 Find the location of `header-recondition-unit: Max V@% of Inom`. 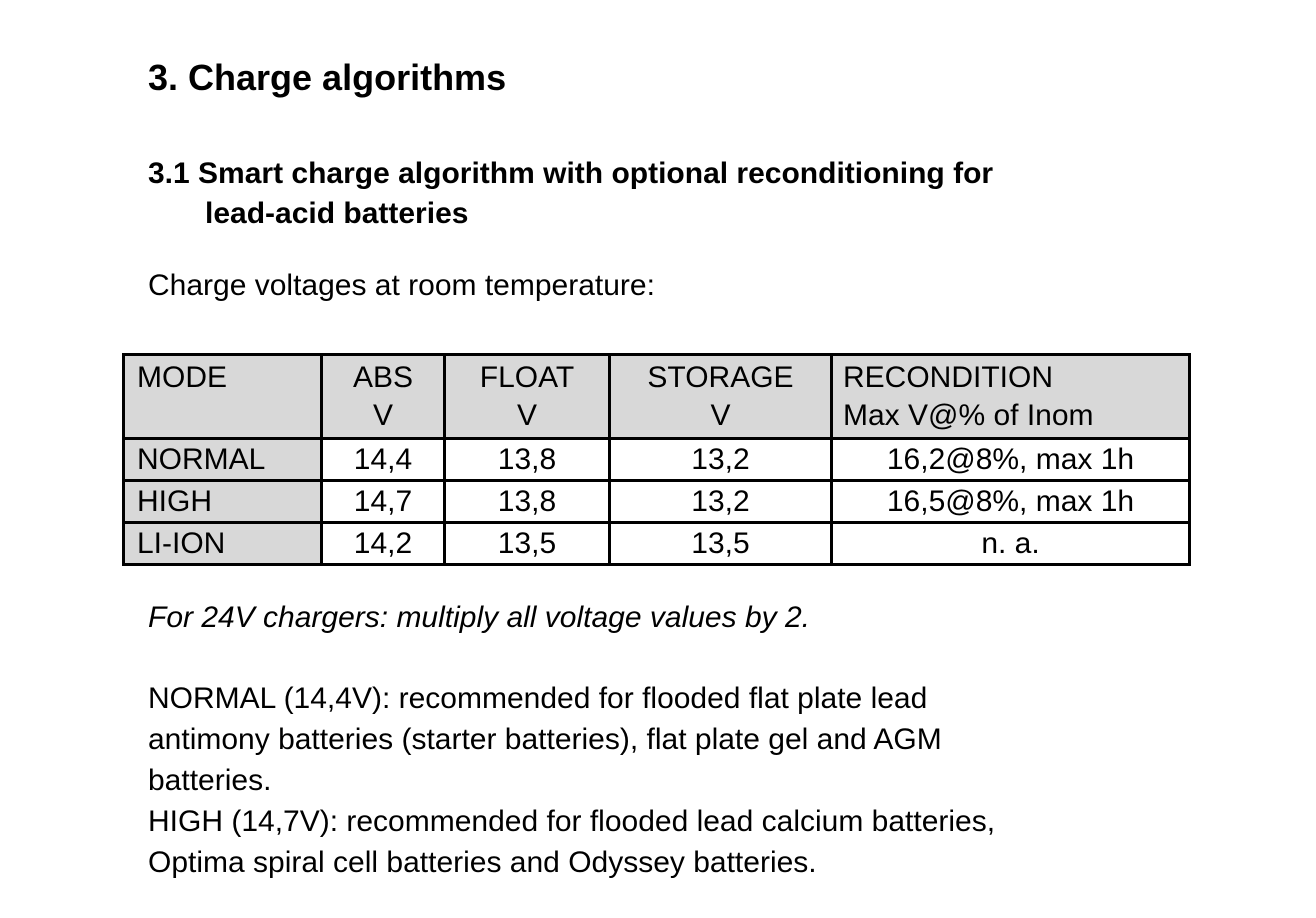

header-recondition-unit: Max V@% of Inom is located at coordinates (968, 415).